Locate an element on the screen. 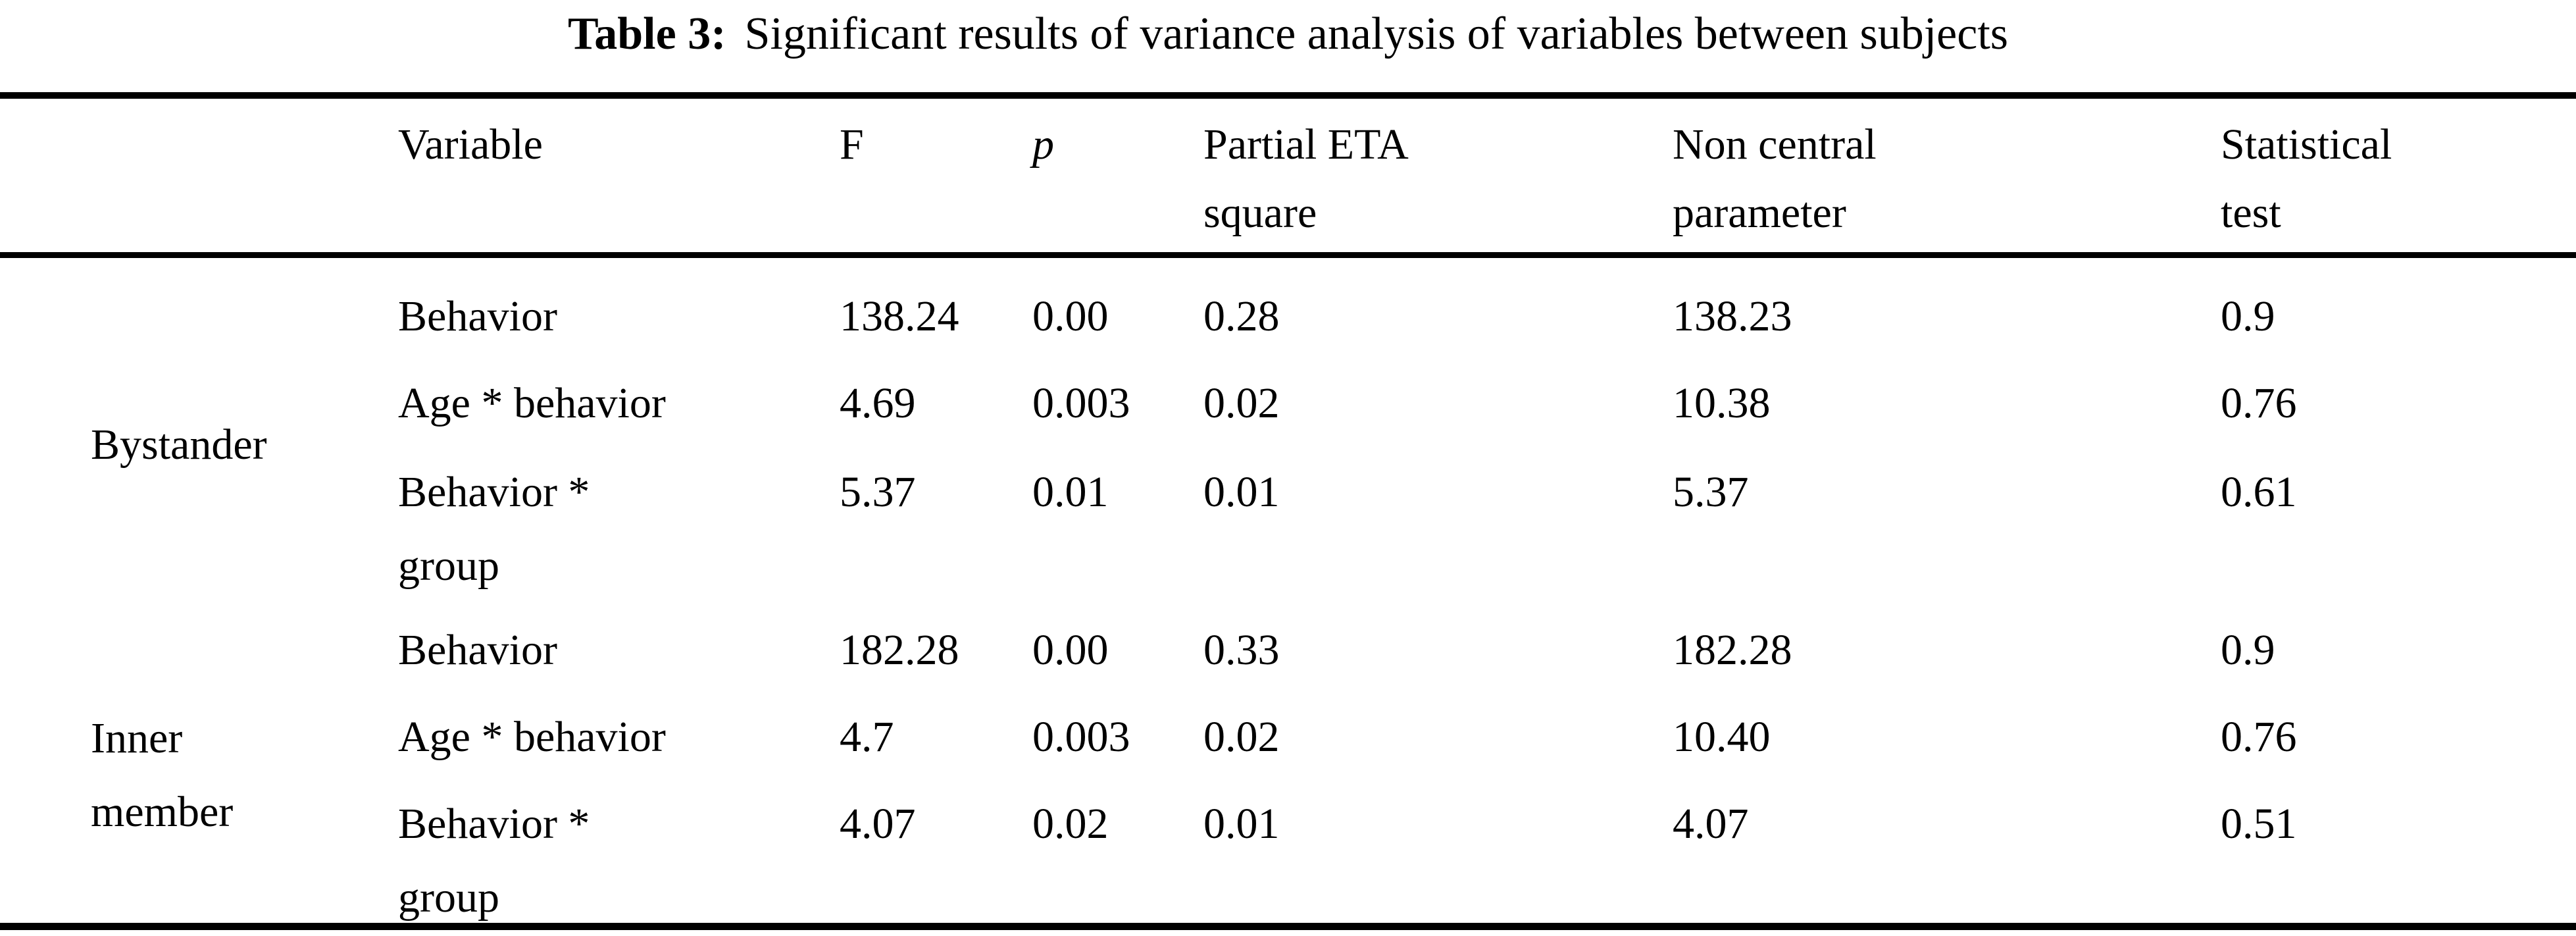  table-cell-stat: 0.51 is located at coordinates (2259, 824).